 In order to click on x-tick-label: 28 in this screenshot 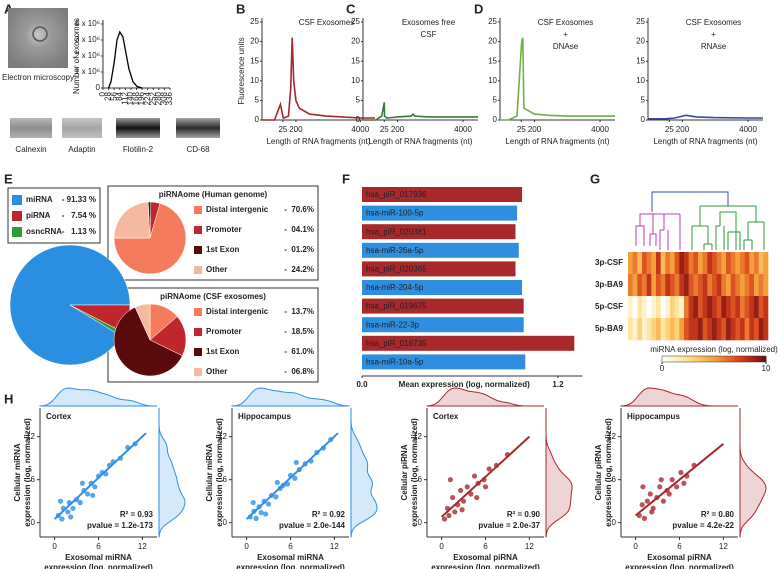, I will do `click(108, 95)`.